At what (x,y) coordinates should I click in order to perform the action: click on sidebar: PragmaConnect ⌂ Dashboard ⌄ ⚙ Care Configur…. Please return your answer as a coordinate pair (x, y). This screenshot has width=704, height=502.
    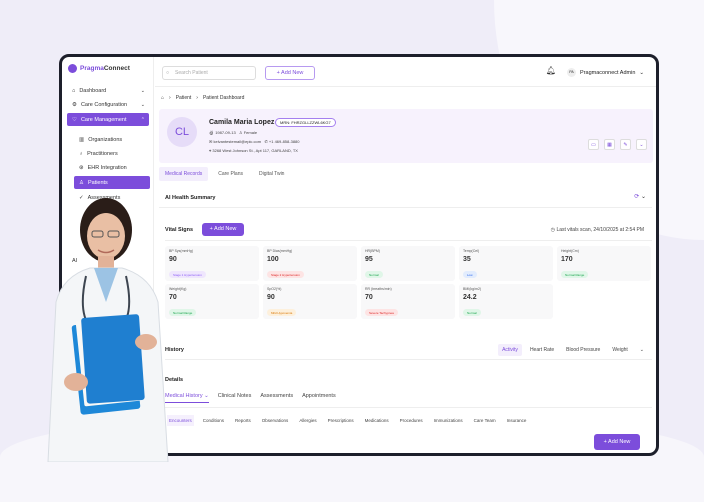
    Looking at the image, I should click on (108, 255).